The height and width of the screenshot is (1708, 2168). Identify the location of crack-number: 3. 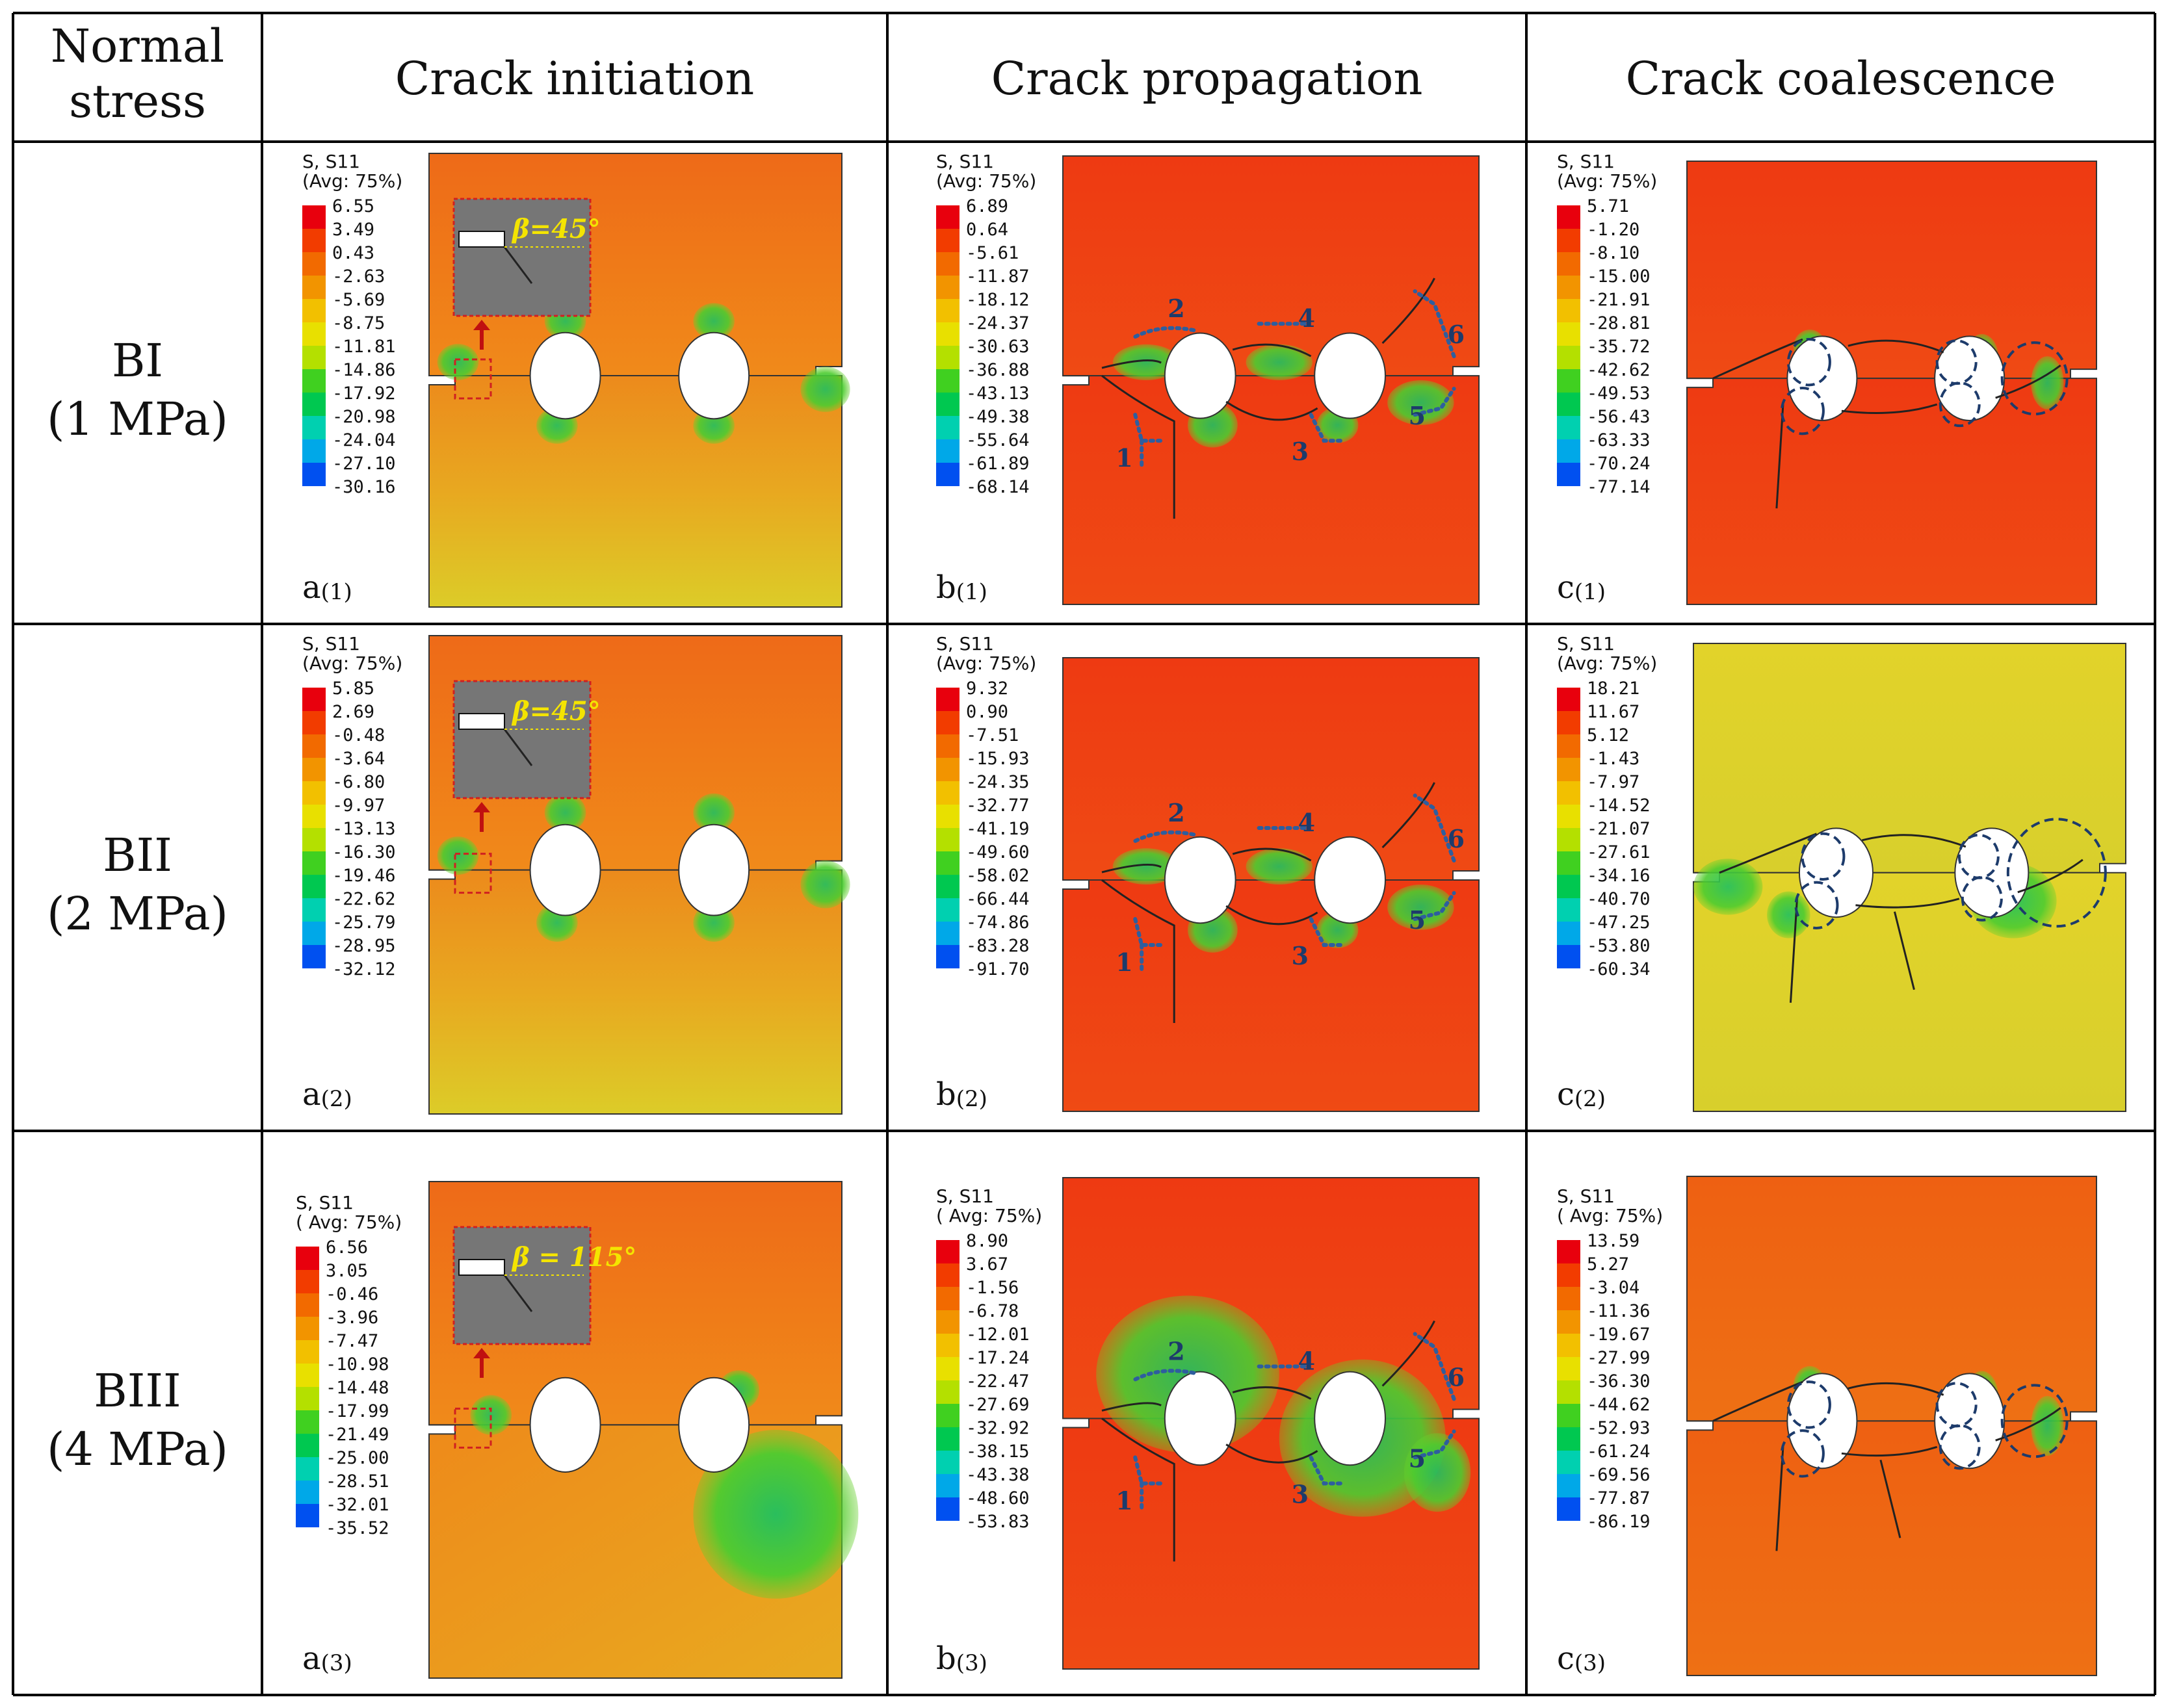
(1300, 451).